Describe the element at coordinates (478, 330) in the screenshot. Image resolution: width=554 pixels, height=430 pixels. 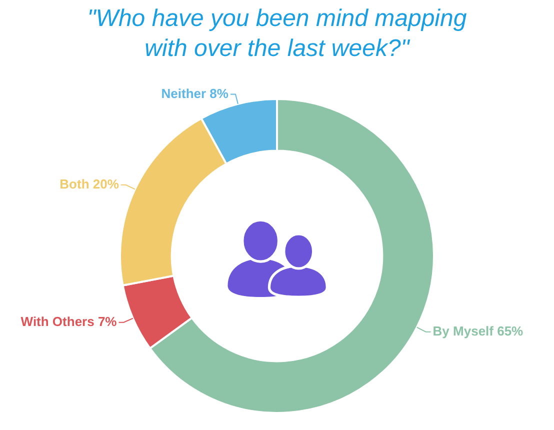
I see `slice-label: By Myself 65%` at that location.